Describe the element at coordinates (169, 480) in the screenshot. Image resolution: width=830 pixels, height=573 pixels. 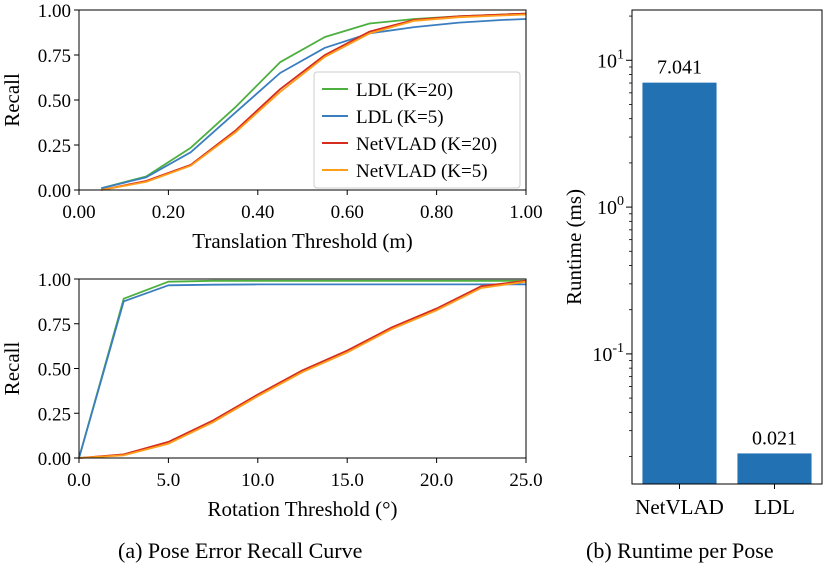
I see `rotation-x-tick-label: 5.0` at that location.